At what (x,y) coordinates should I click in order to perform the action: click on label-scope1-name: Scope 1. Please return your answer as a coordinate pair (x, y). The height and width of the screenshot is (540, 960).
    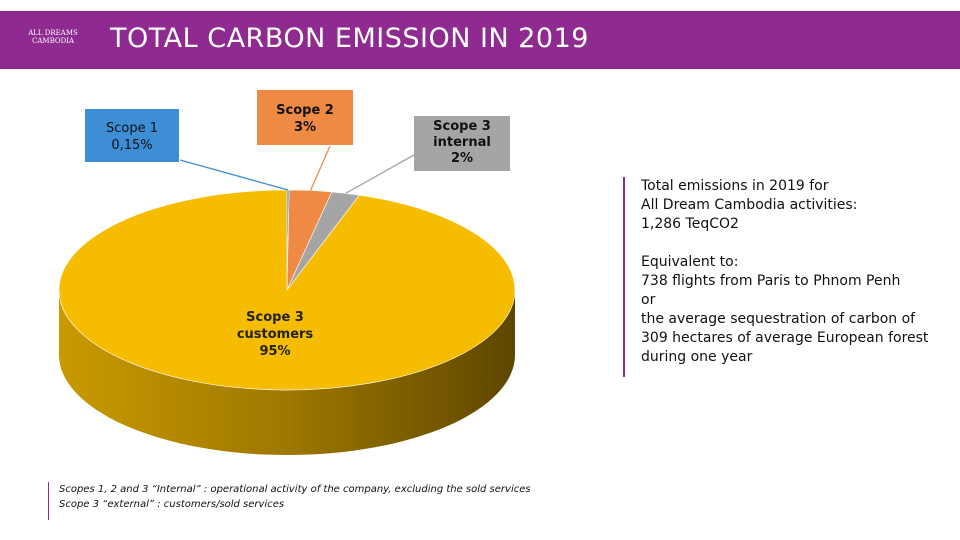
    Looking at the image, I should click on (131, 128).